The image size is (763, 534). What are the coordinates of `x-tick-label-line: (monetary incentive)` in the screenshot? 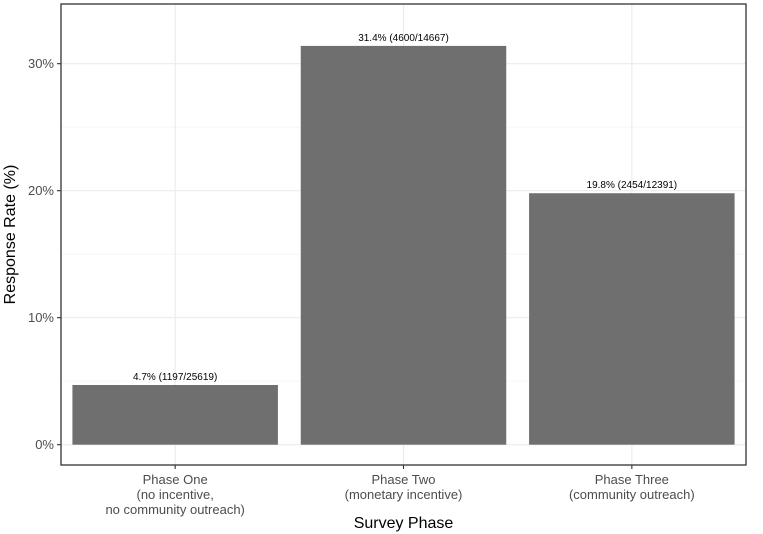 It's located at (404, 494).